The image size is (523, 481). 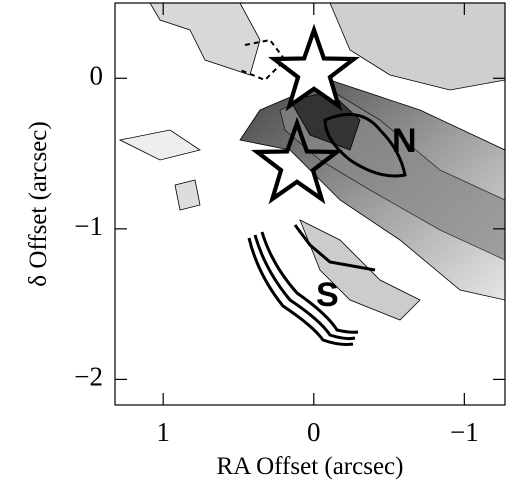 What do you see at coordinates (97, 75) in the screenshot?
I see `y-tick-label: 0` at bounding box center [97, 75].